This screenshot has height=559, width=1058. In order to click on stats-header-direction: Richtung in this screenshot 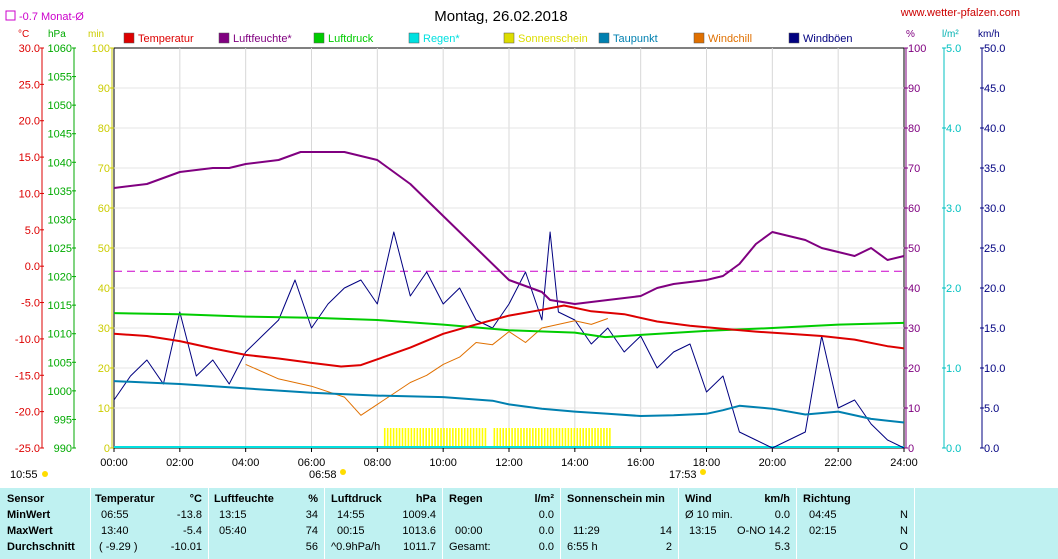, I will do `click(827, 499)`.